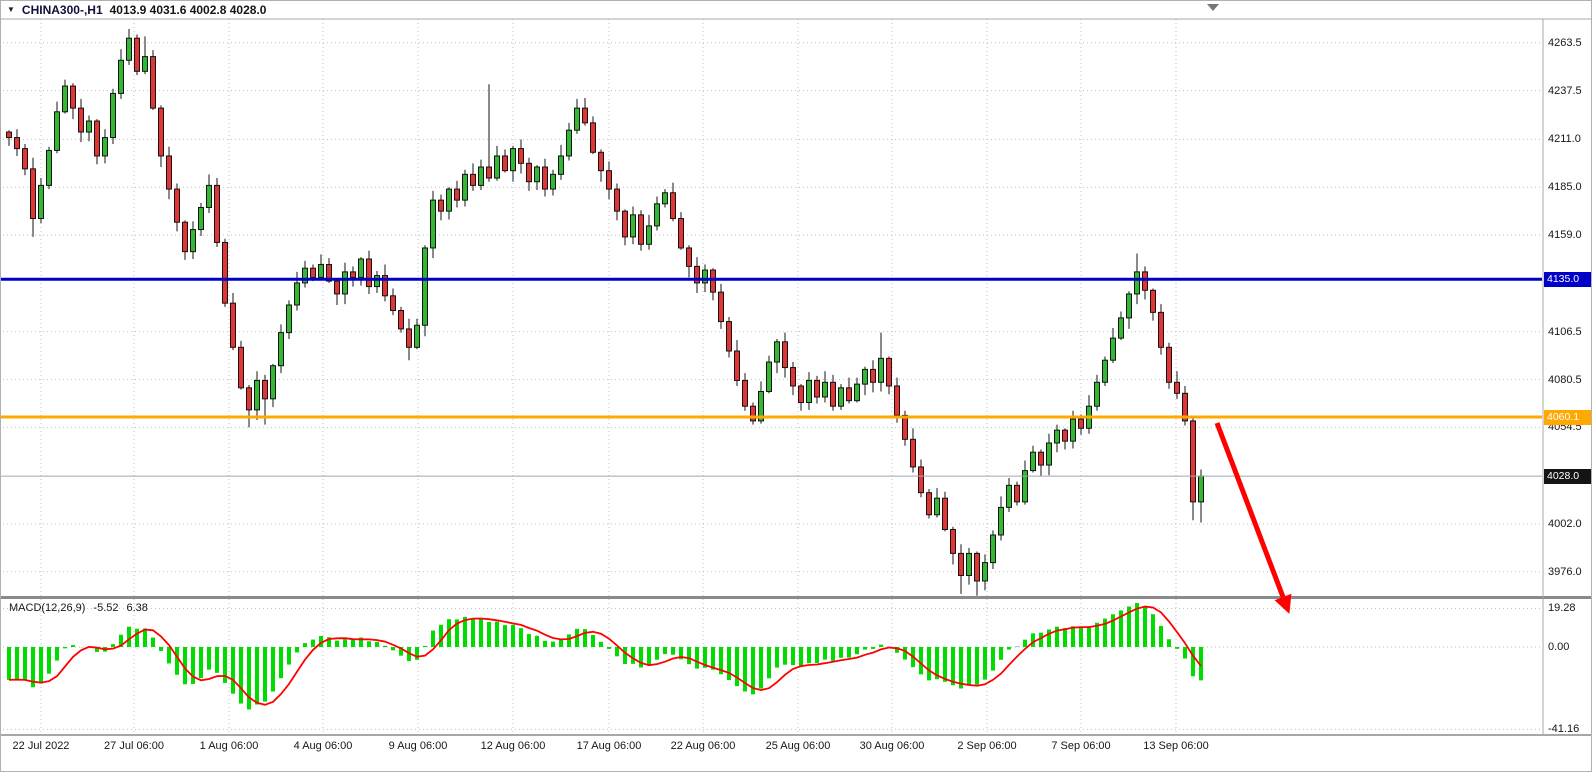 The height and width of the screenshot is (772, 1592). What do you see at coordinates (137, 608) in the screenshot?
I see `macd-signal-value: 6.38` at bounding box center [137, 608].